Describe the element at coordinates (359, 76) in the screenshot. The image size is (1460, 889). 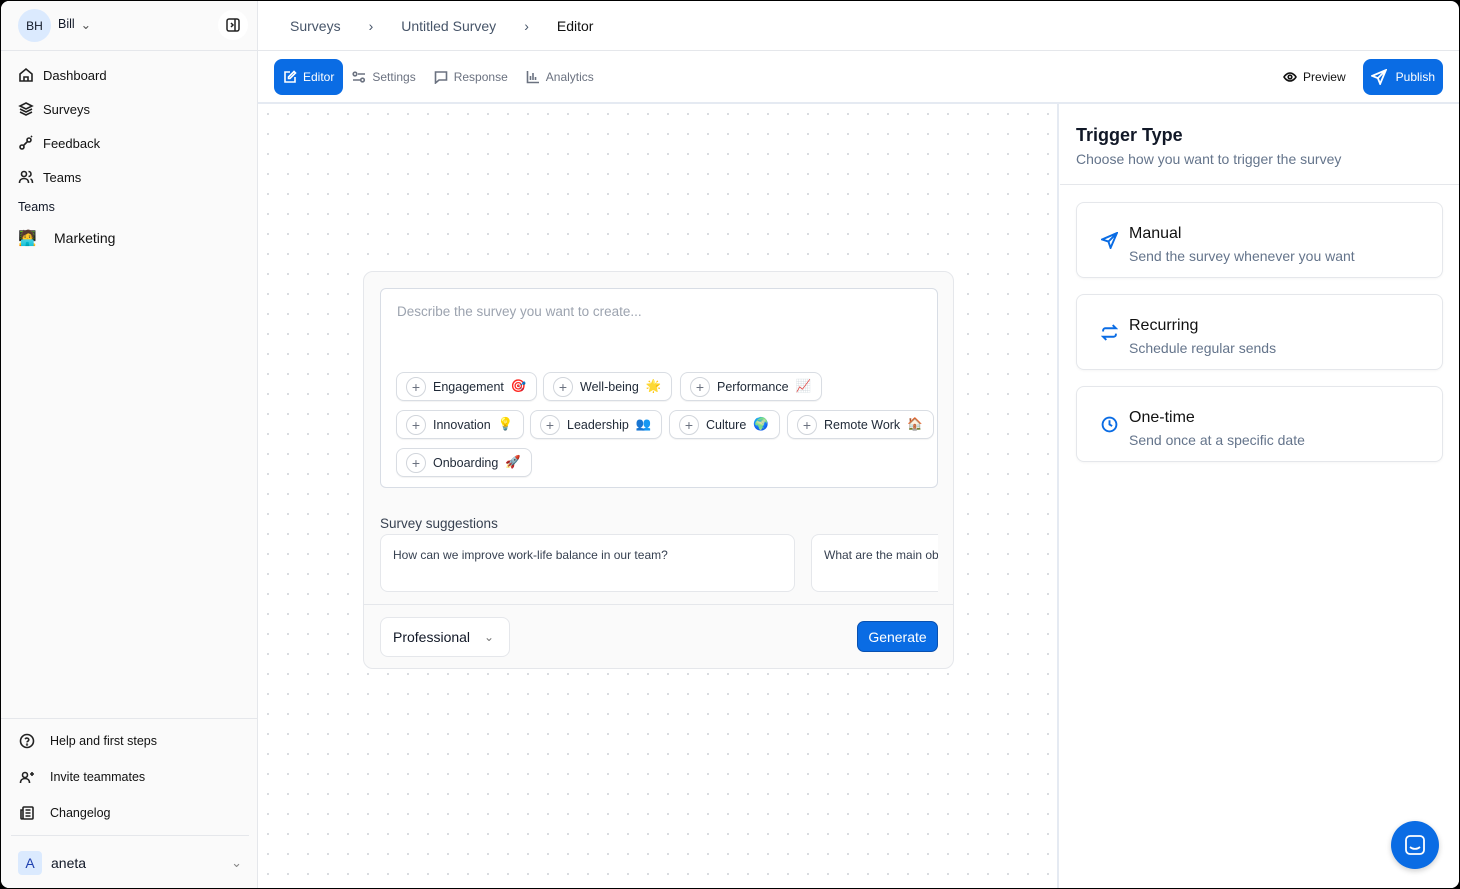
I see `sliders-icon` at that location.